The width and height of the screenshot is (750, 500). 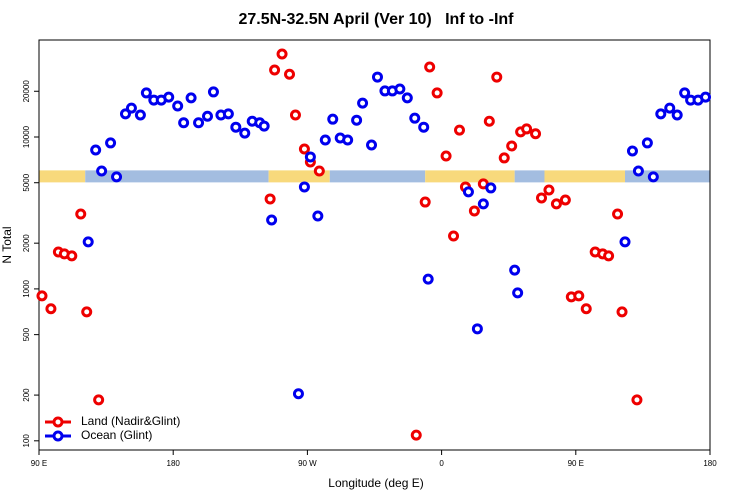 What do you see at coordinates (130, 421) in the screenshot?
I see `legend-label: Land (Nadir&Glint)` at bounding box center [130, 421].